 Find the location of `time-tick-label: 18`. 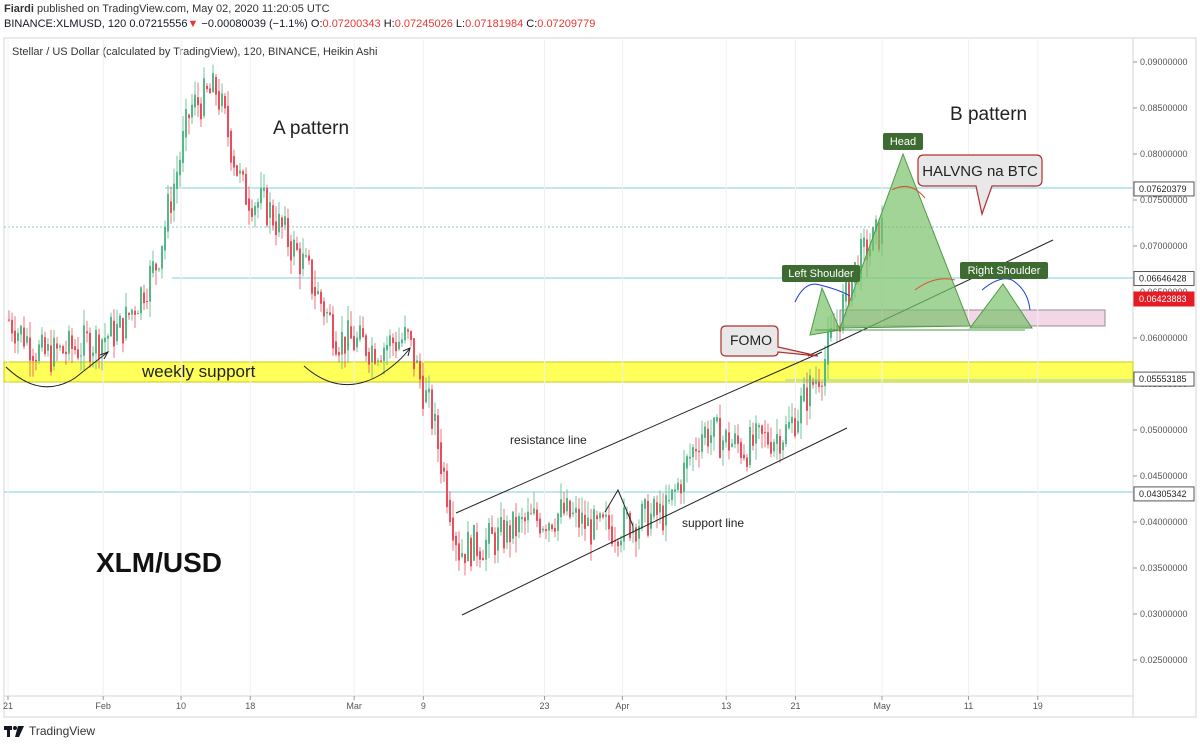

time-tick-label: 18 is located at coordinates (250, 706).